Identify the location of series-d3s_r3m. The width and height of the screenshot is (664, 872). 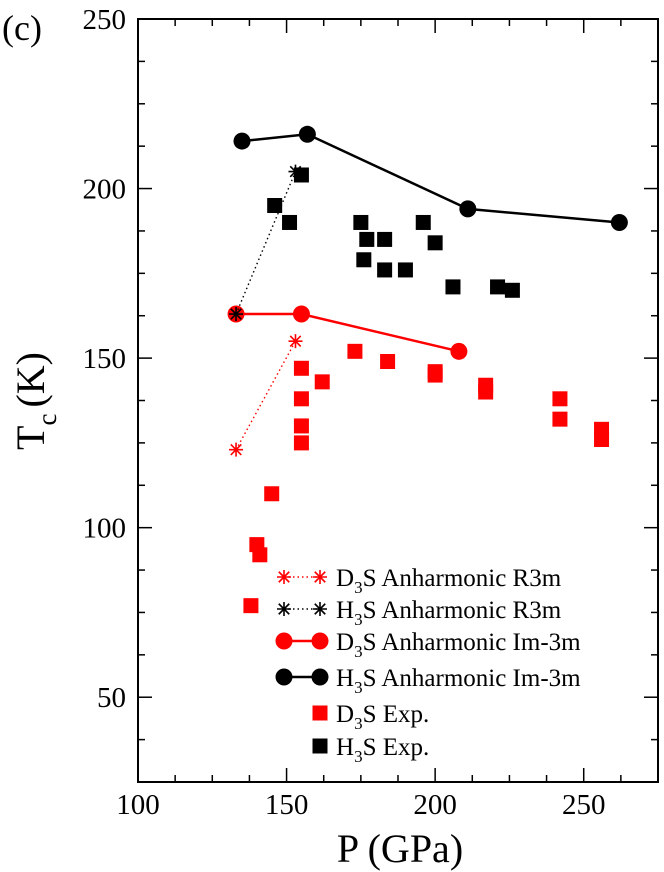
(266, 395).